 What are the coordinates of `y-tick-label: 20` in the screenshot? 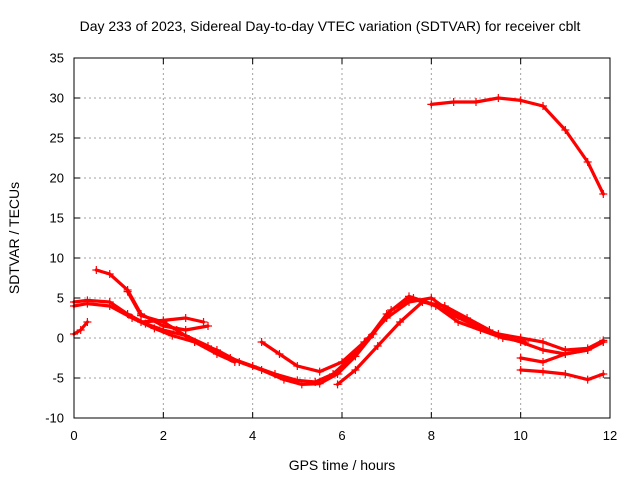 It's located at (57, 178).